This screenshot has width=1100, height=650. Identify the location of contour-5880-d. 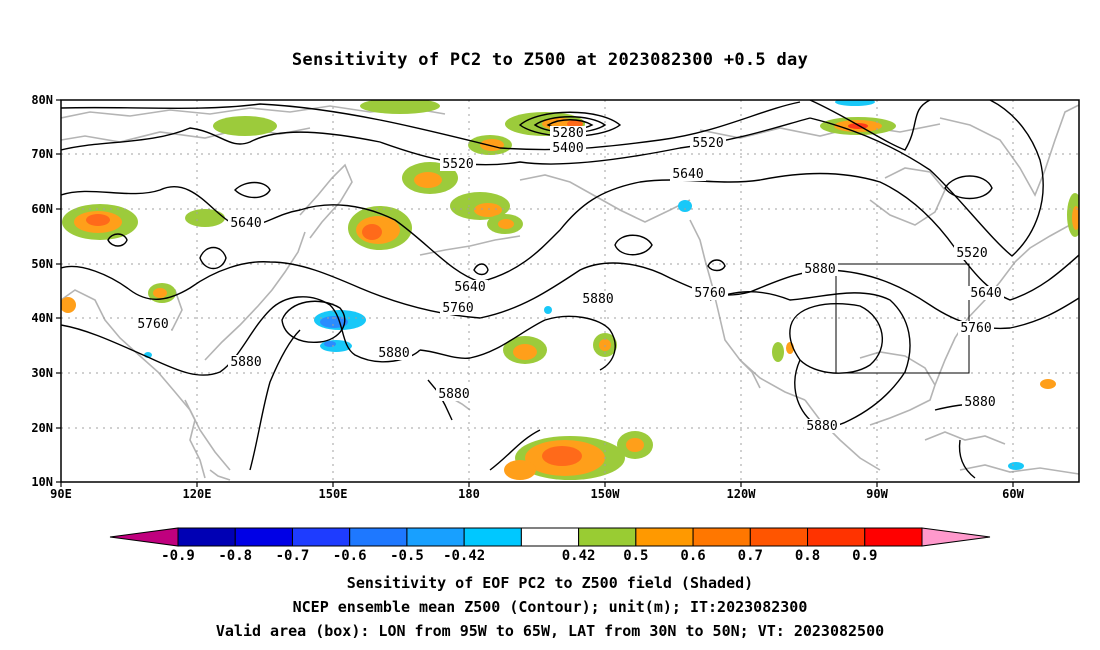
(313, 321).